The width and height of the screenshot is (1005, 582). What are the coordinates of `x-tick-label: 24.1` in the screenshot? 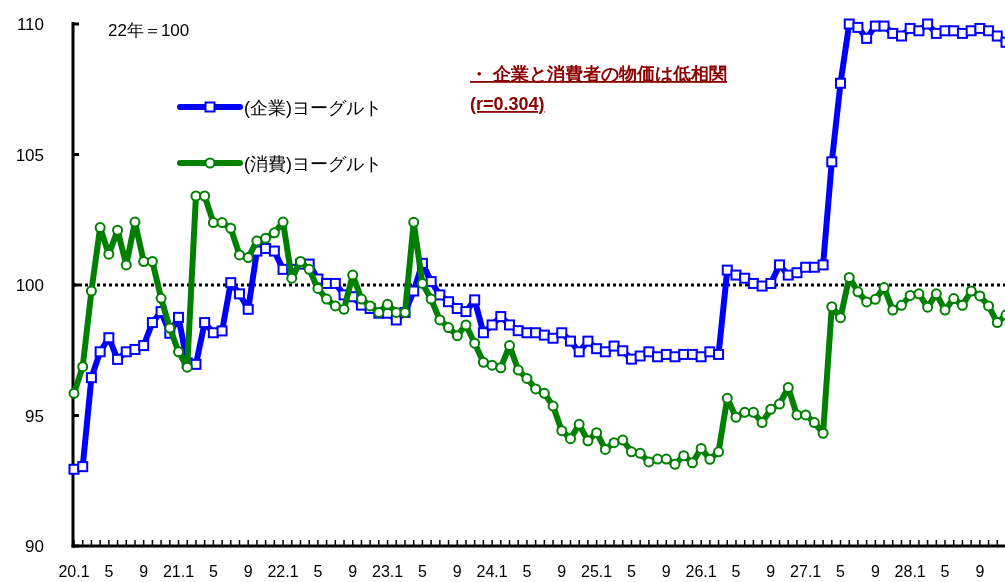 It's located at (492, 571).